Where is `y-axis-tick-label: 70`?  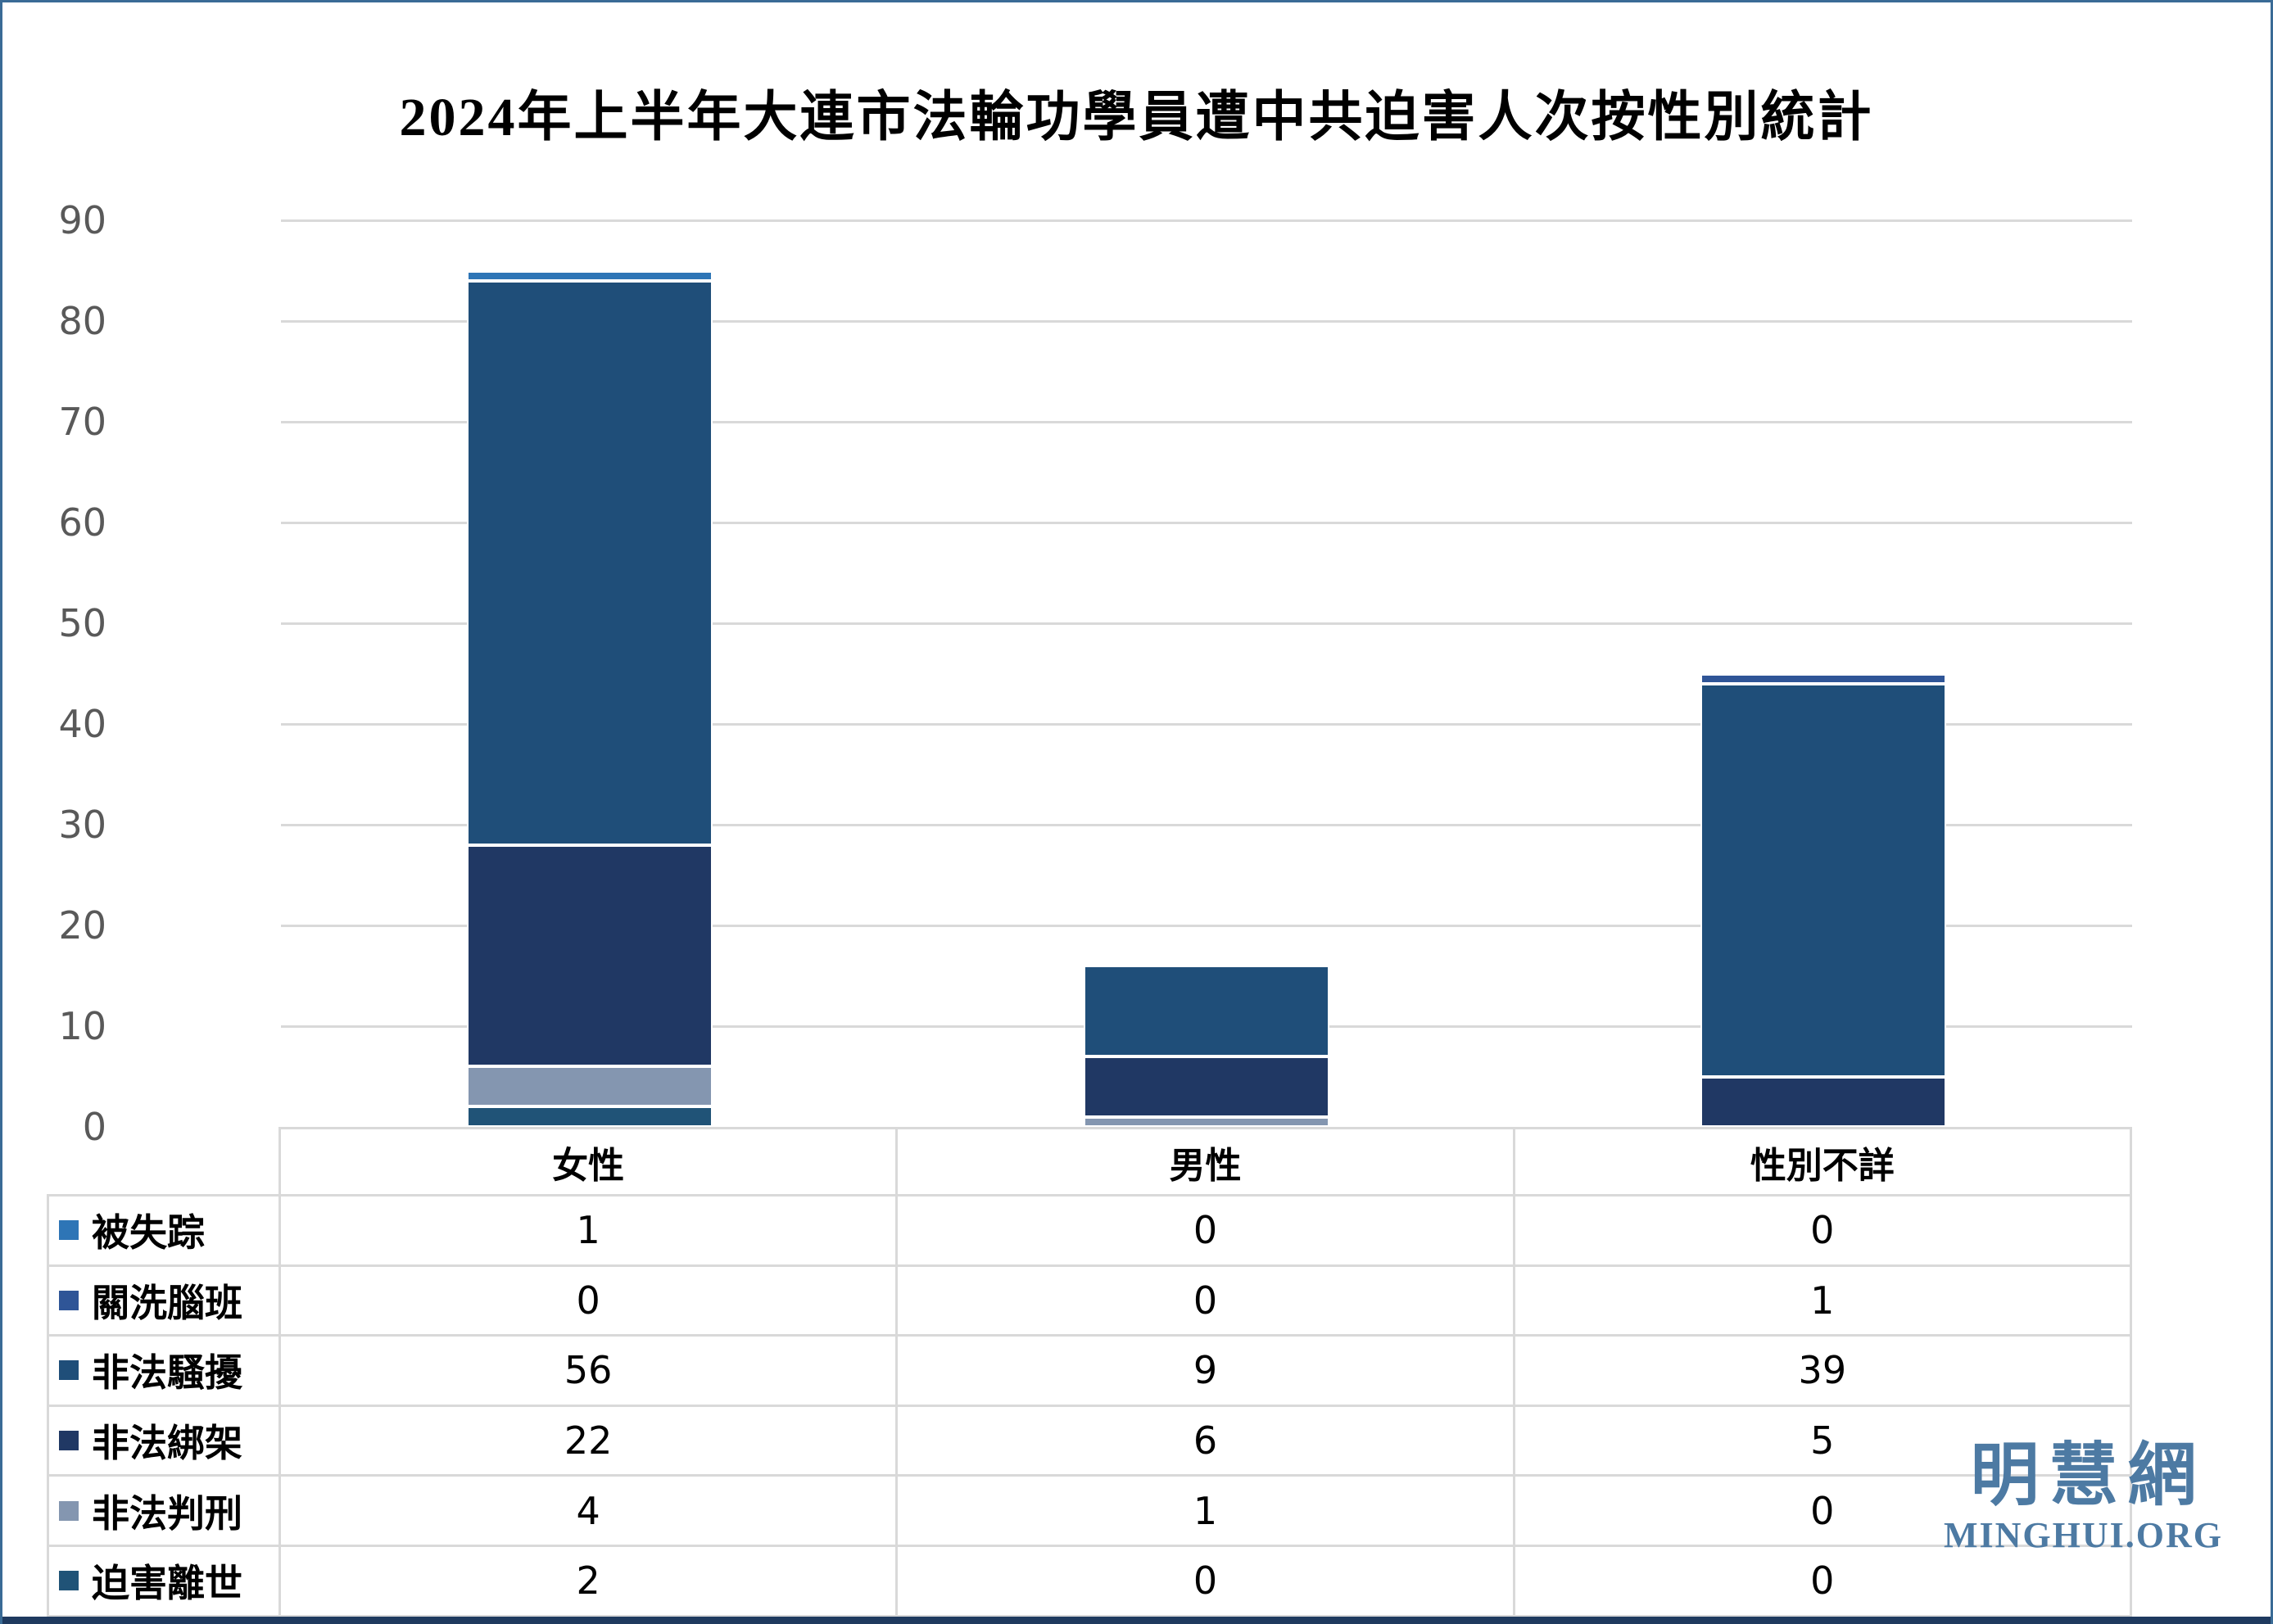 y-axis-tick-label: 70 is located at coordinates (82, 422).